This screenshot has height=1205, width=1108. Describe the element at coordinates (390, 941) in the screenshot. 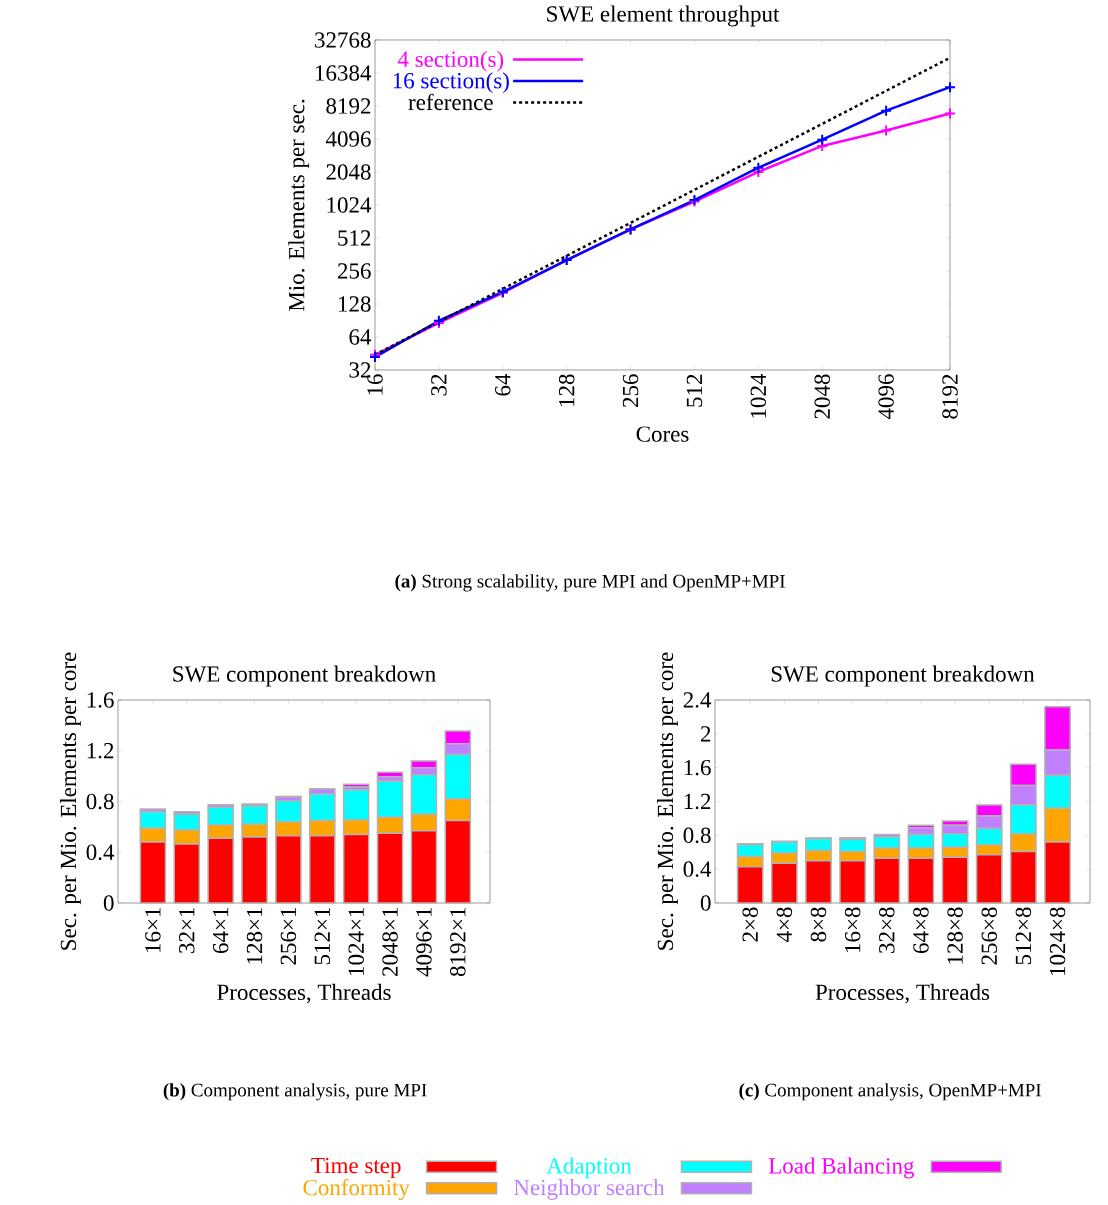

I see `x-tick-label: 2048×1` at that location.